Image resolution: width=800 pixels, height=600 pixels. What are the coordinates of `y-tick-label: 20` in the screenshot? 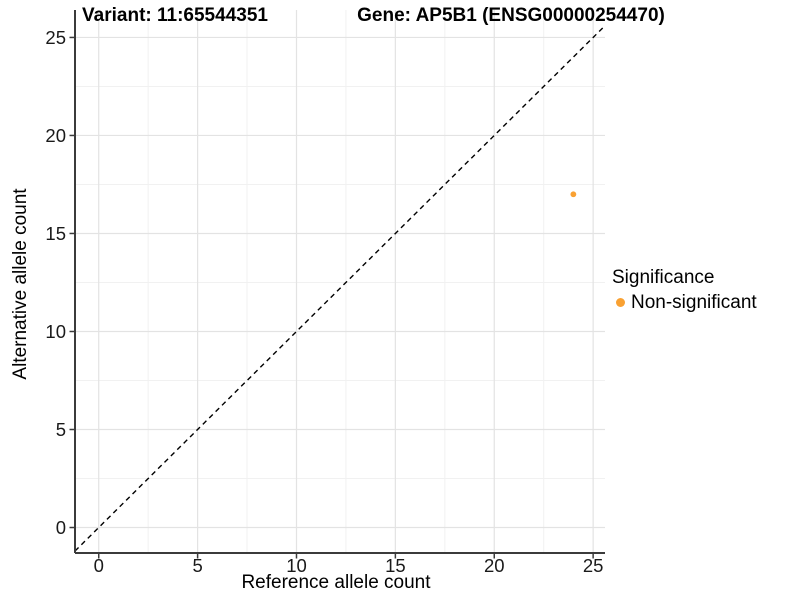 It's located at (55, 135).